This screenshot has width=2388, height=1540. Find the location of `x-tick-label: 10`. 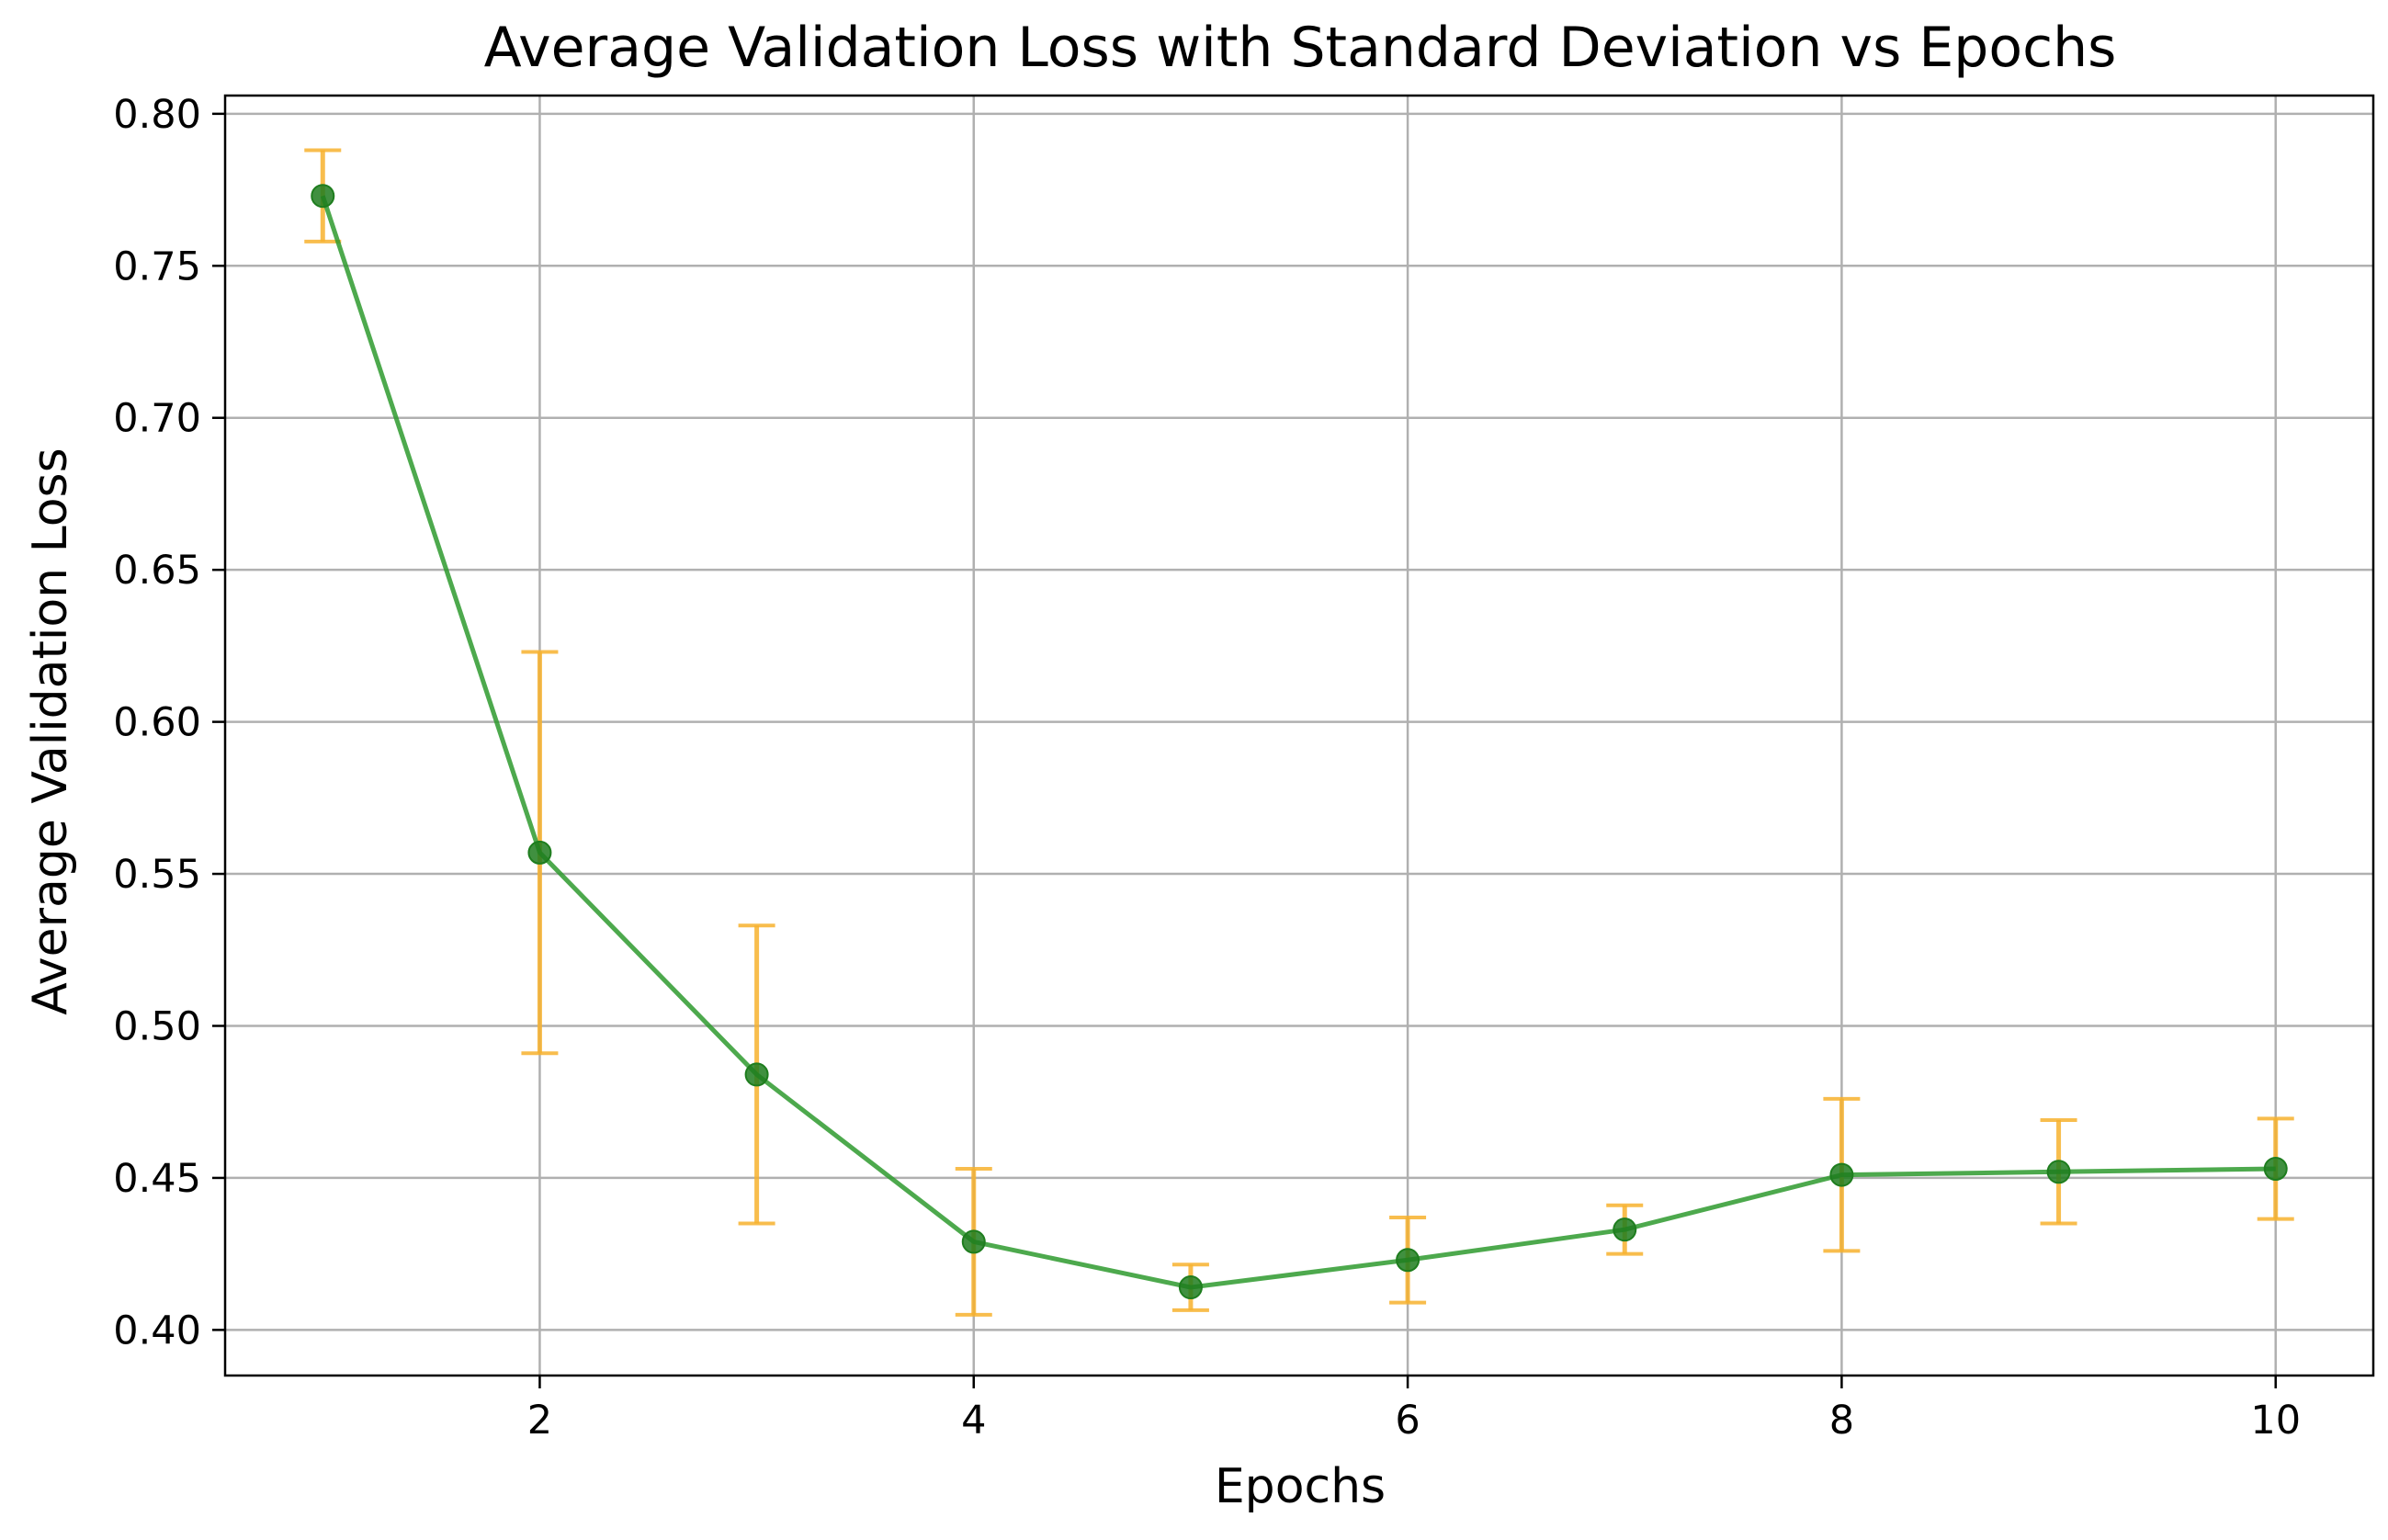

x-tick-label: 10 is located at coordinates (2276, 1421).